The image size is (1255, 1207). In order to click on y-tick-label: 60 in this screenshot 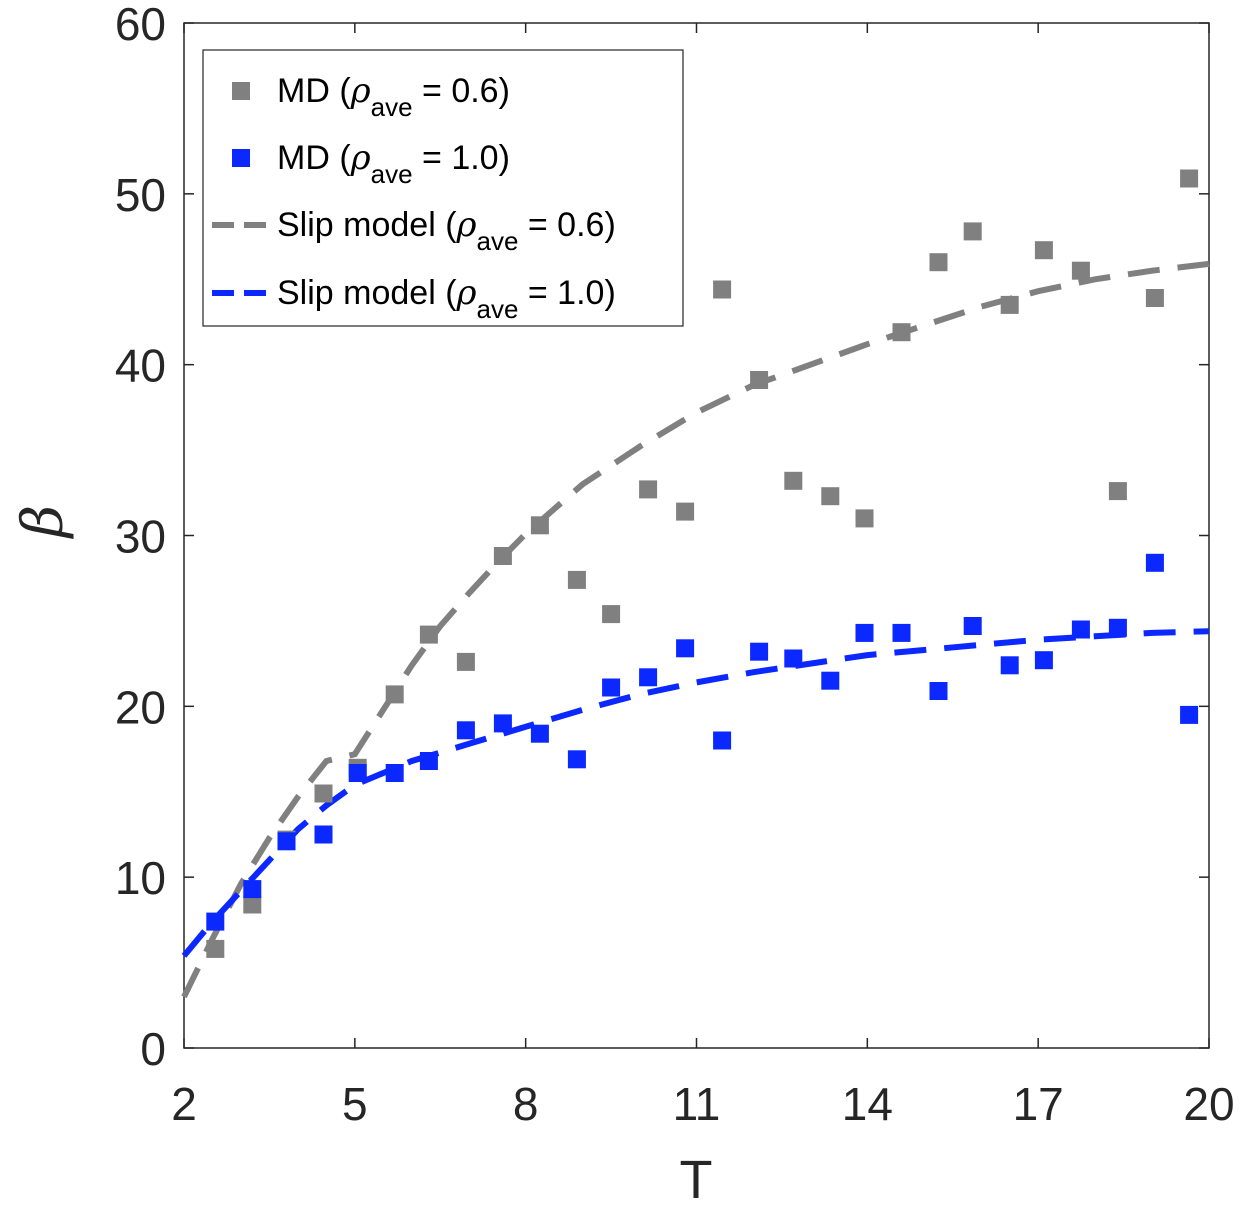, I will do `click(140, 25)`.